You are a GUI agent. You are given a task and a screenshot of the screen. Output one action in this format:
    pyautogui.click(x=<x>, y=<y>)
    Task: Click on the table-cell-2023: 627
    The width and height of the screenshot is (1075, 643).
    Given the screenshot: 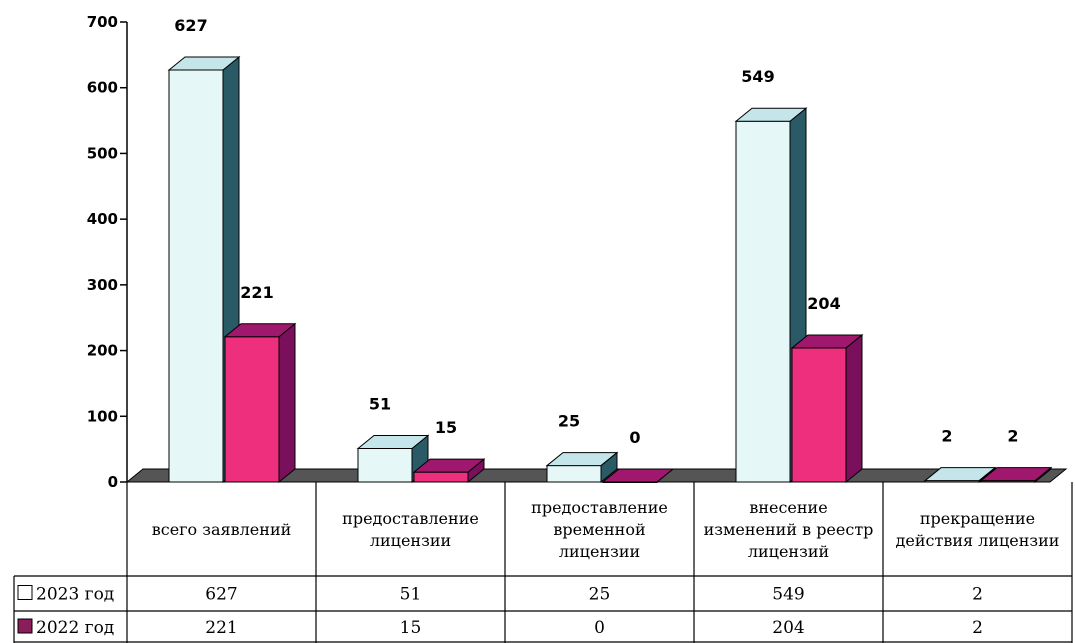 What is the action you would take?
    pyautogui.click(x=221, y=595)
    